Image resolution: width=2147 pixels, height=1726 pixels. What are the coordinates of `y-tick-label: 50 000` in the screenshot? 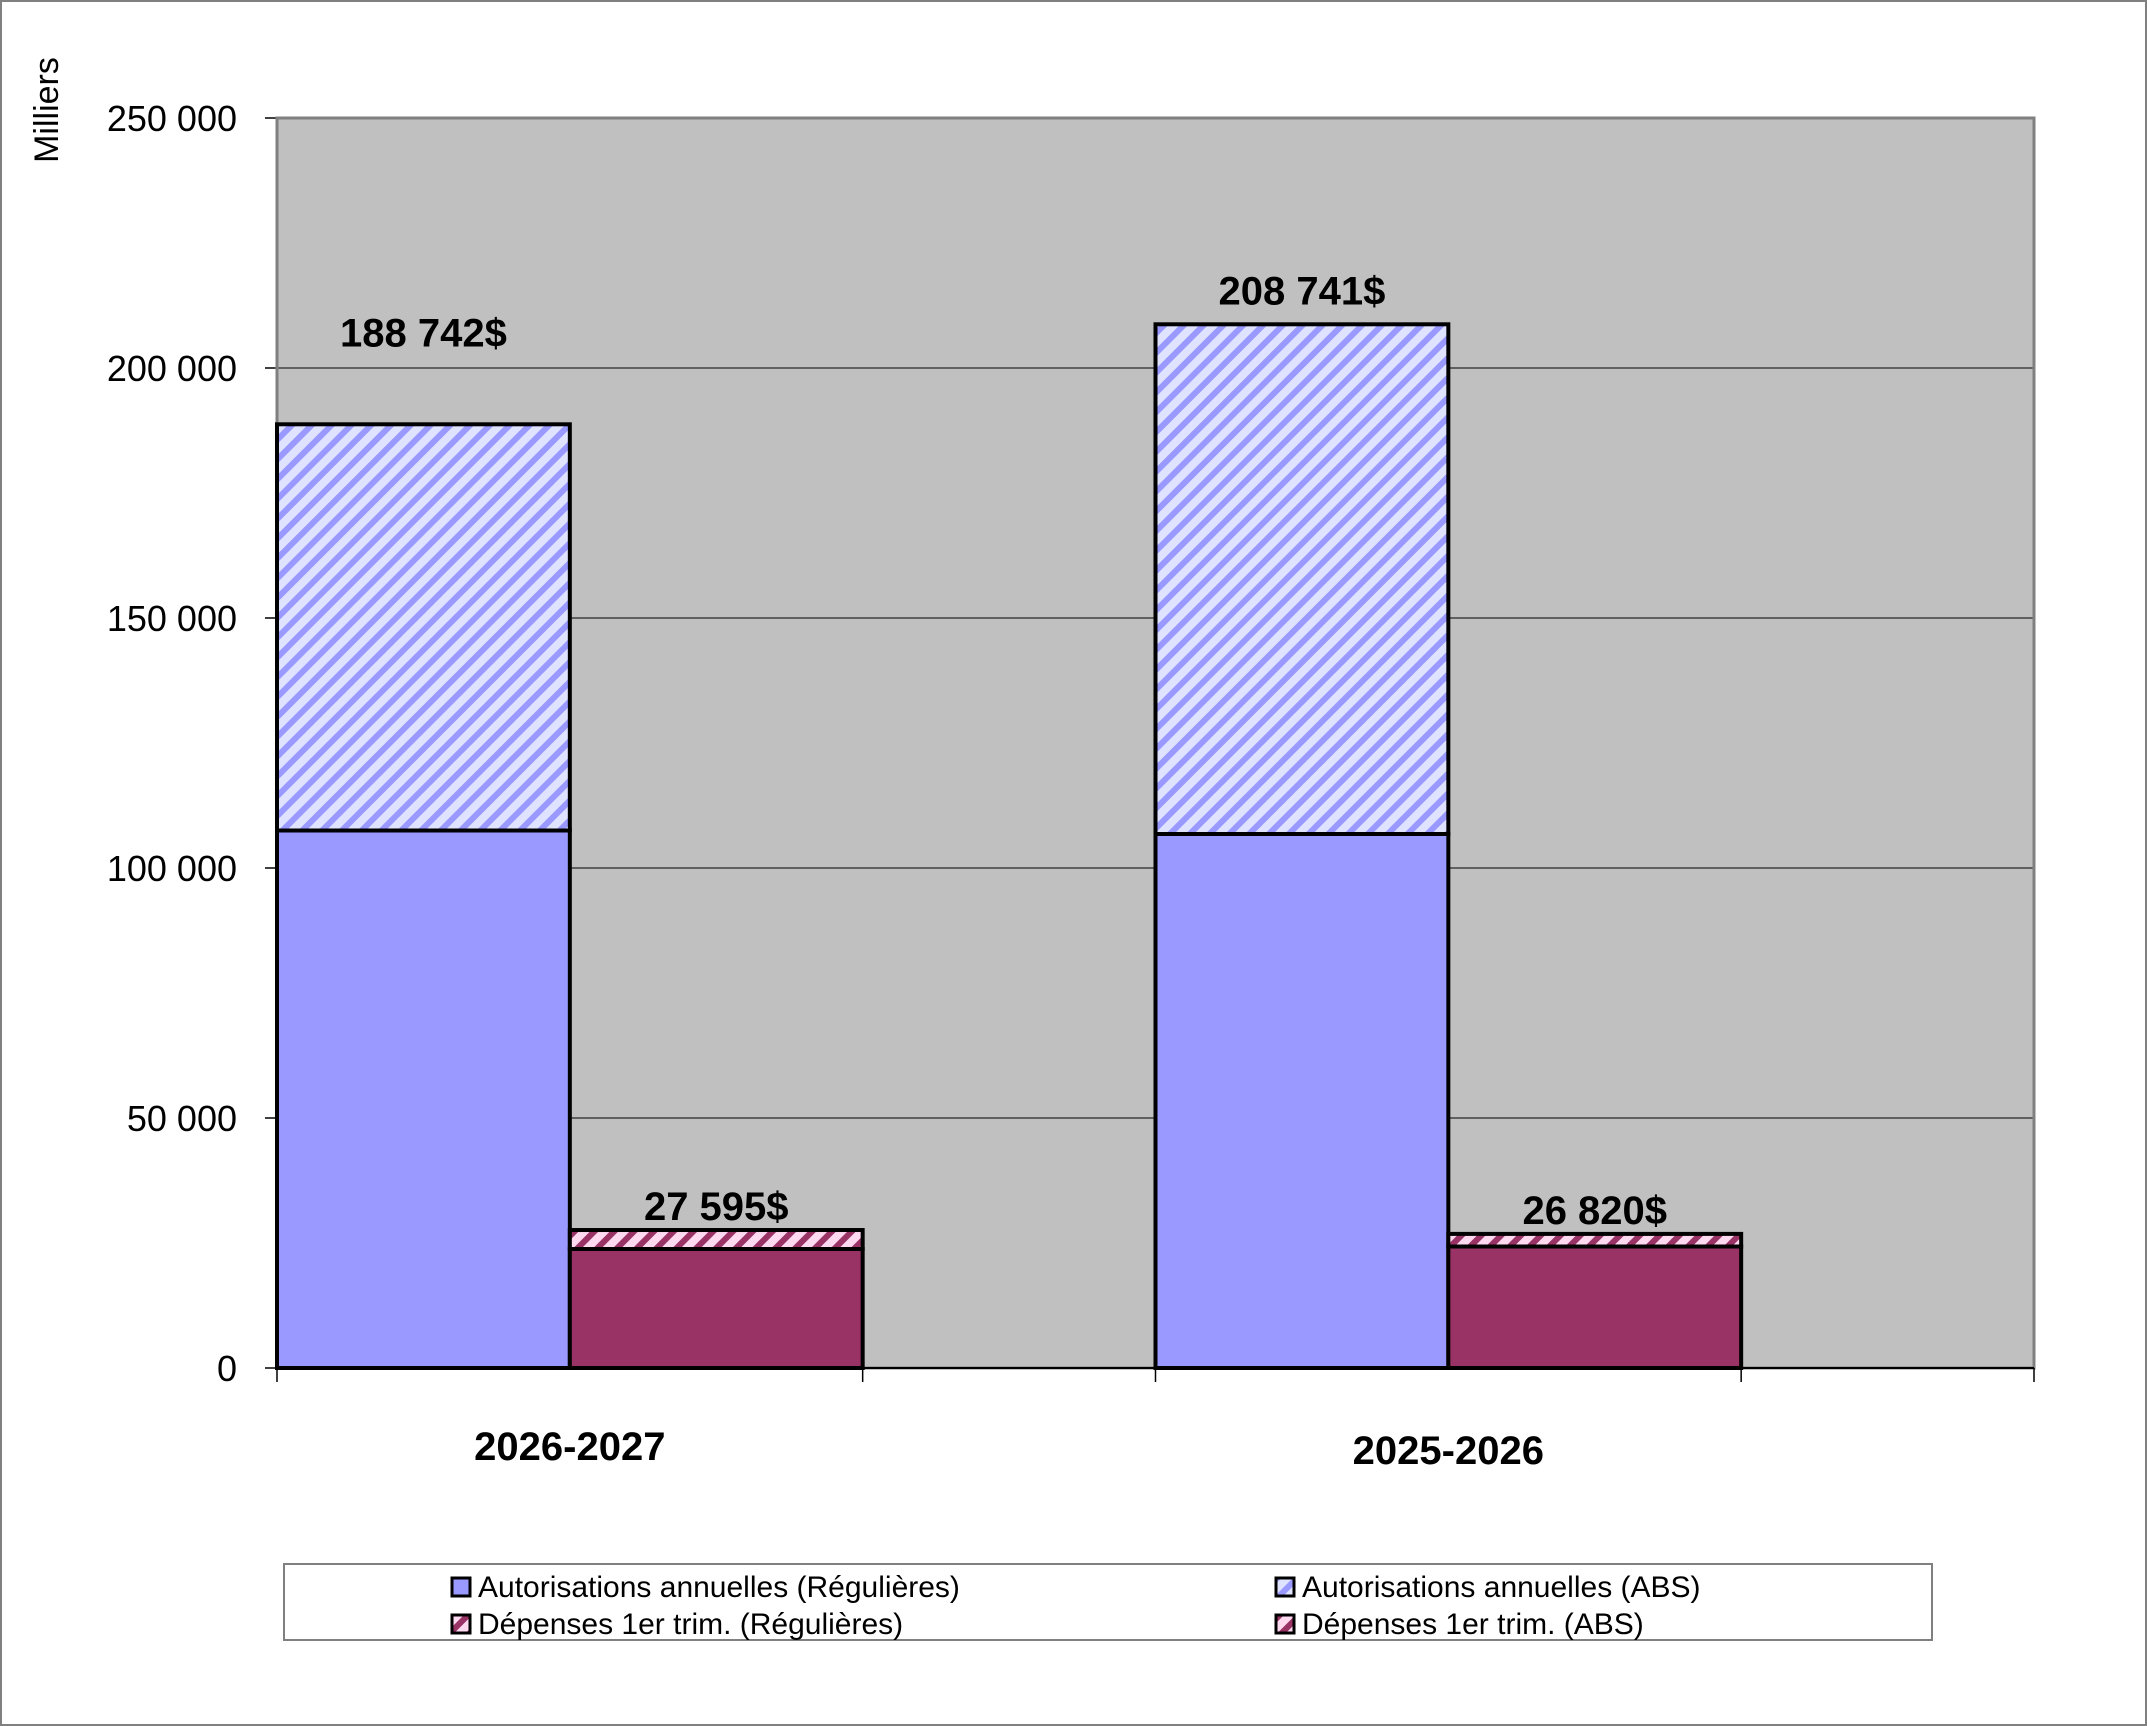 It's located at (182, 1118).